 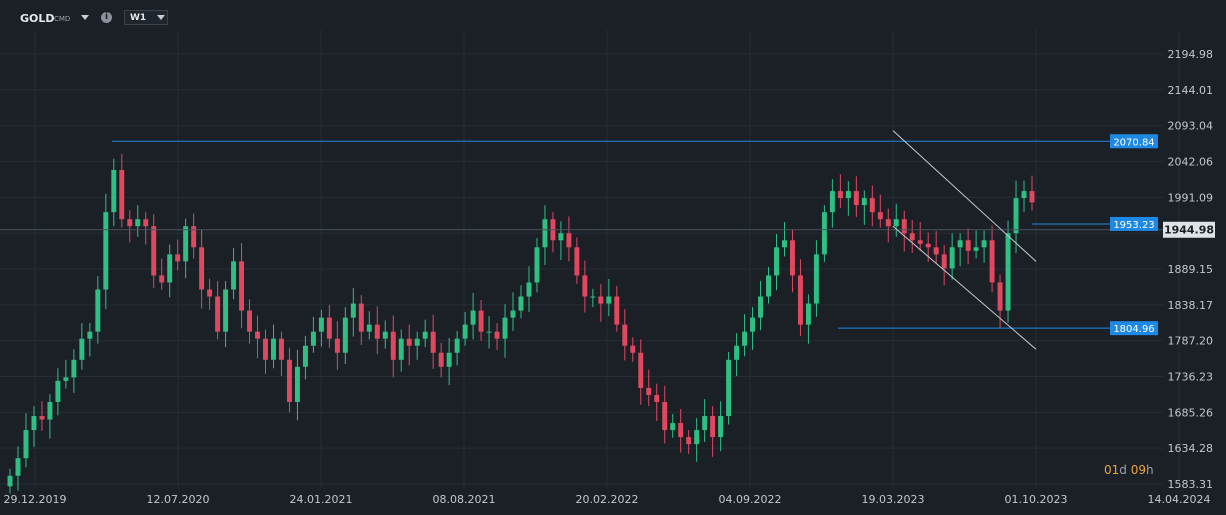 What do you see at coordinates (106, 17) in the screenshot?
I see `info-icon: i` at bounding box center [106, 17].